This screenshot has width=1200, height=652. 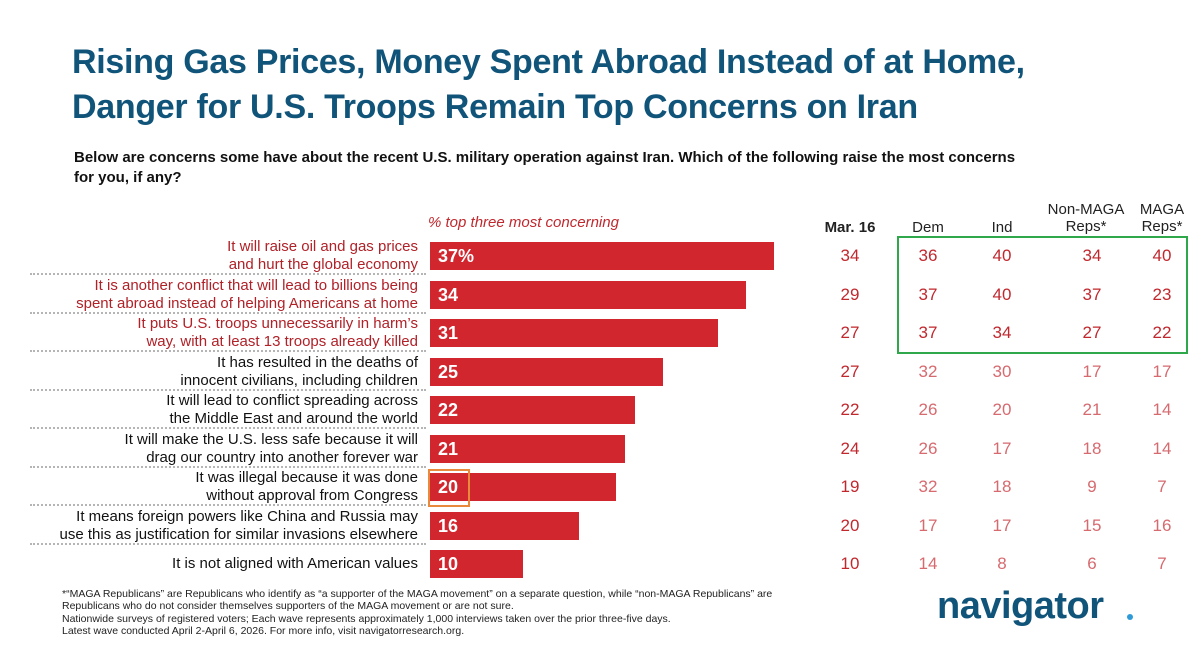 What do you see at coordinates (299, 380) in the screenshot?
I see `category-label-line: innocent civilians, including children` at bounding box center [299, 380].